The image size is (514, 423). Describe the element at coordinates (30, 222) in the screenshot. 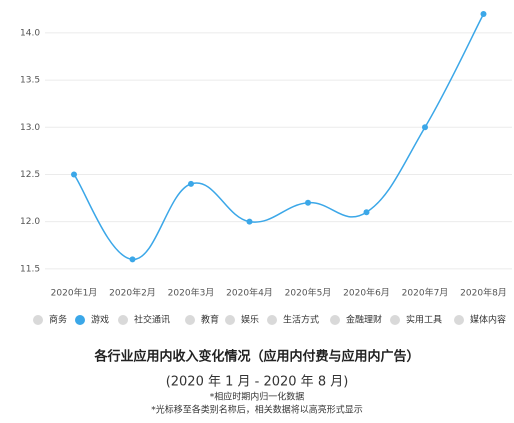

I see `y-tick-label: 12.0` at that location.